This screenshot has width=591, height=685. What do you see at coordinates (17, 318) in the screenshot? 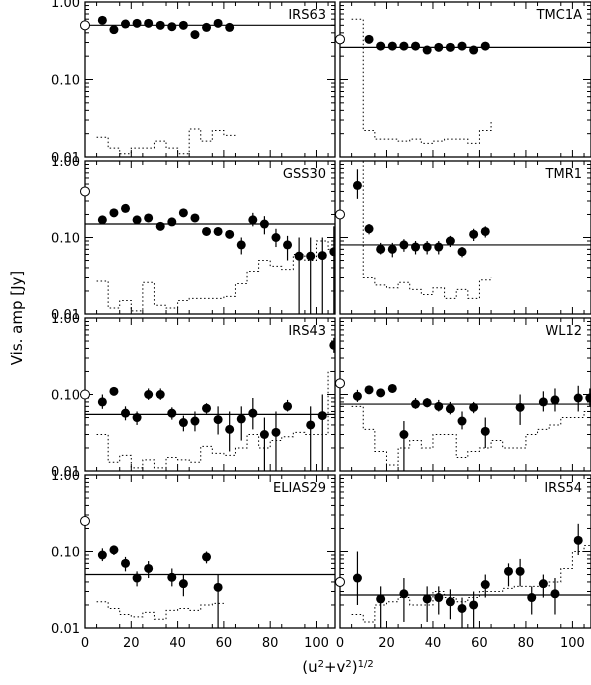
I see `y-axis-label: Vis. amp [Jy]` at bounding box center [17, 318].